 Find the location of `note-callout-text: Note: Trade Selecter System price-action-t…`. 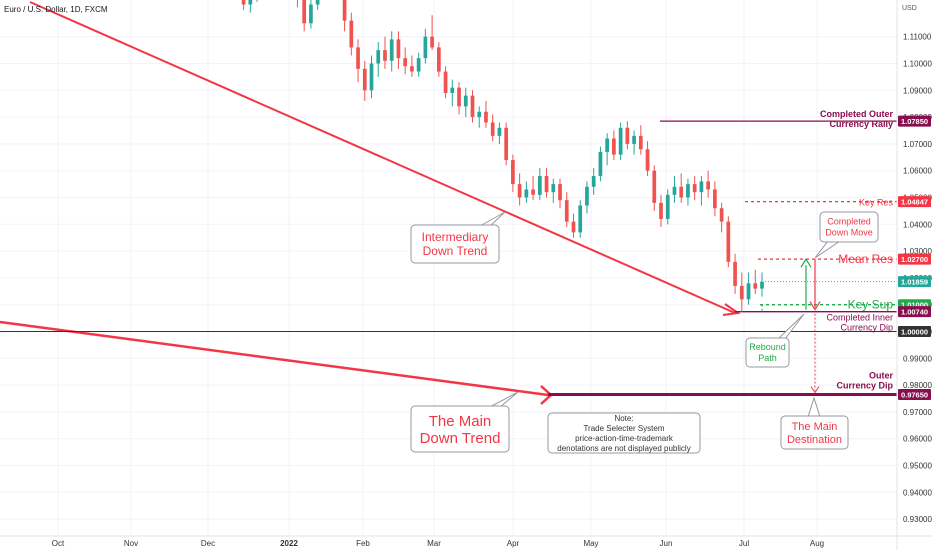

note-callout-text: Note: Trade Selecter System price-action-t… is located at coordinates (623, 433).